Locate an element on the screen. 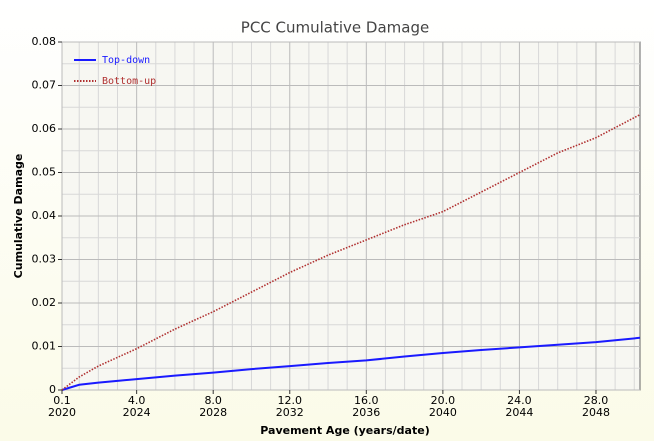 The height and width of the screenshot is (441, 654). y-tick-label: 0.06 is located at coordinates (44, 128).